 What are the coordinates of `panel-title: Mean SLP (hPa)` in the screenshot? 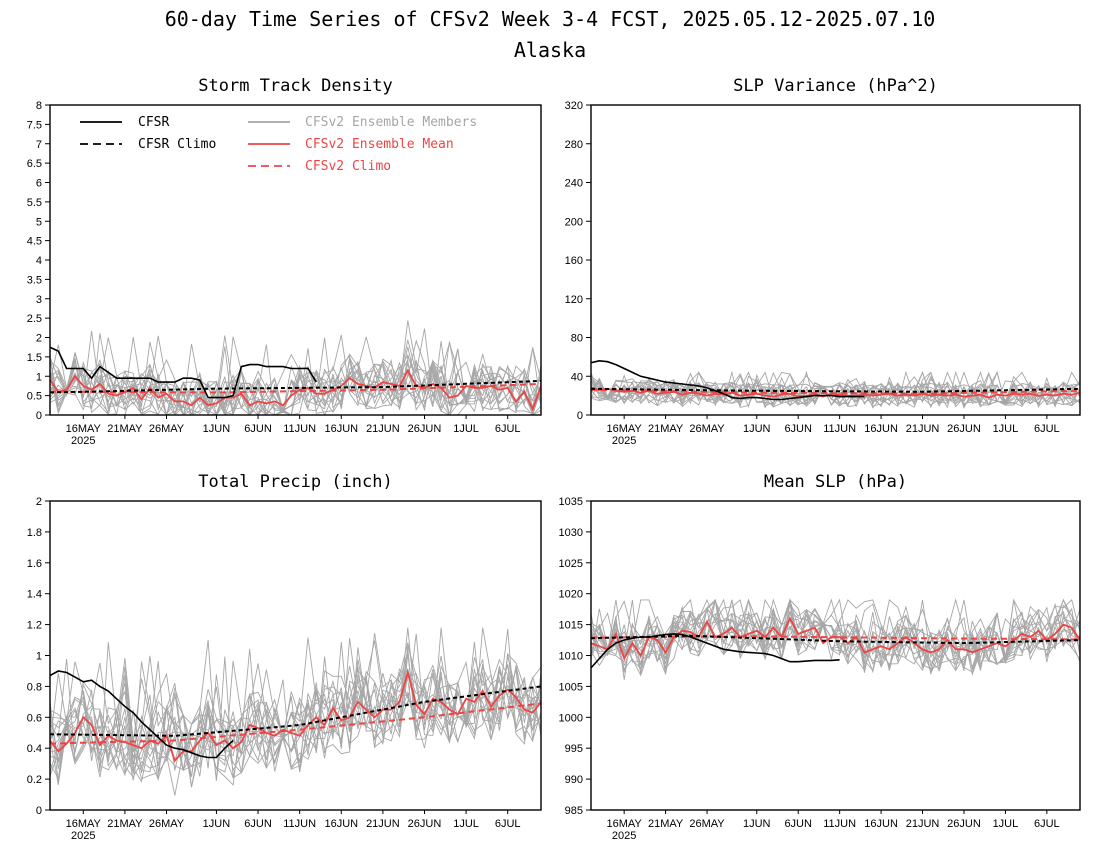 It's located at (835, 482).